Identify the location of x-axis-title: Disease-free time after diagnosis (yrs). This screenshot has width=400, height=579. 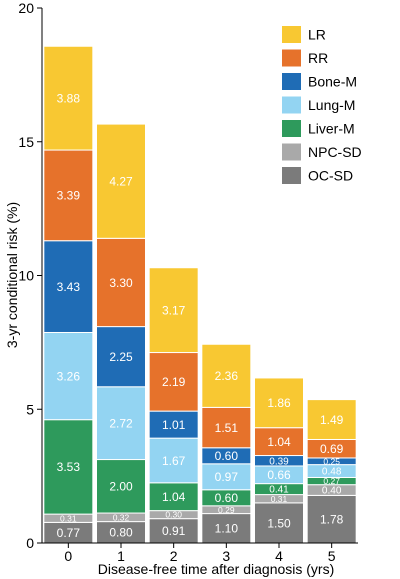
(216, 569).